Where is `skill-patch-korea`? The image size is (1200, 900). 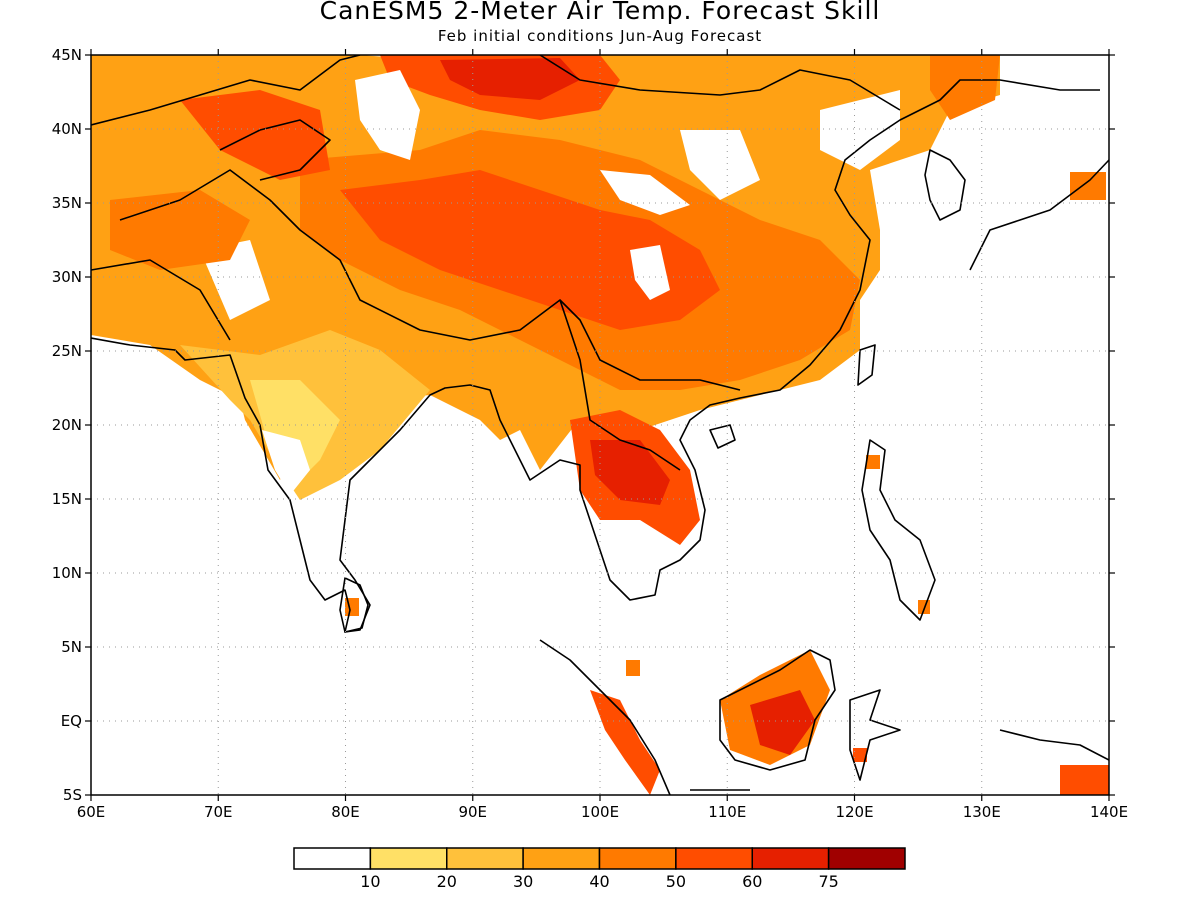 skill-patch-korea is located at coordinates (965, 87).